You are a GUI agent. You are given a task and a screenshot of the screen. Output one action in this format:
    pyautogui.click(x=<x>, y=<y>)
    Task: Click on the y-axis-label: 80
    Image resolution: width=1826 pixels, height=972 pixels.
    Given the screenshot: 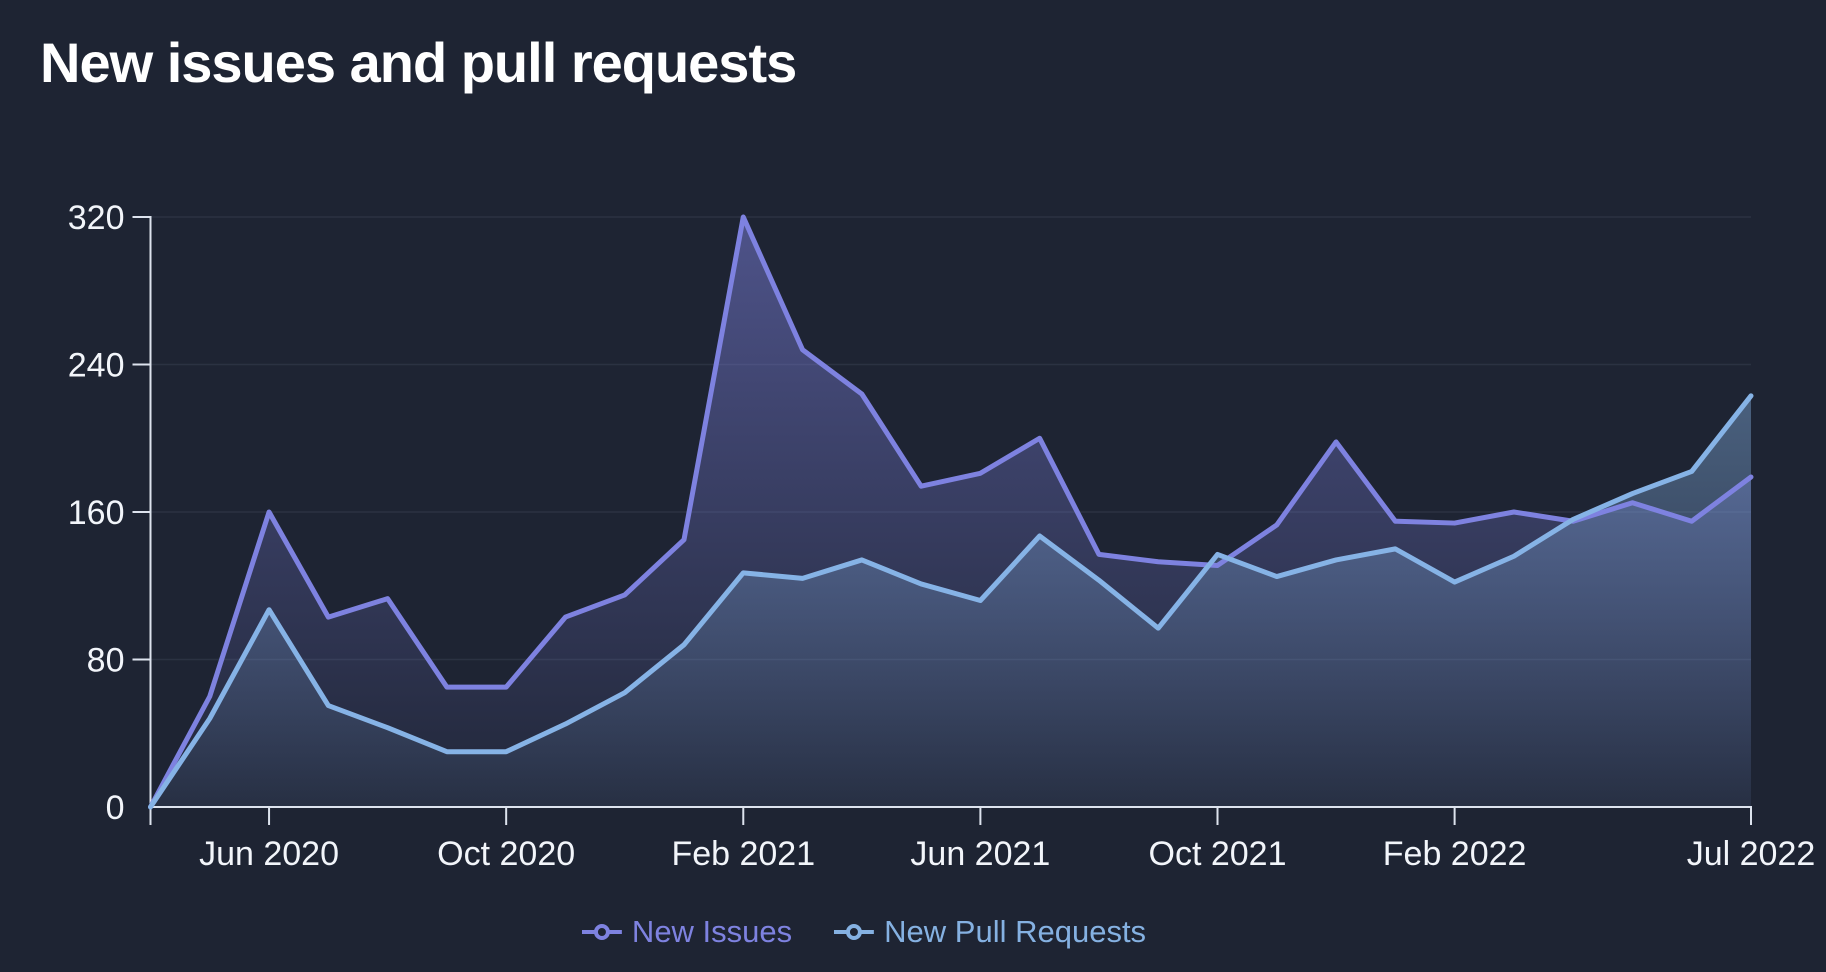 What is the action you would take?
    pyautogui.click(x=106, y=661)
    